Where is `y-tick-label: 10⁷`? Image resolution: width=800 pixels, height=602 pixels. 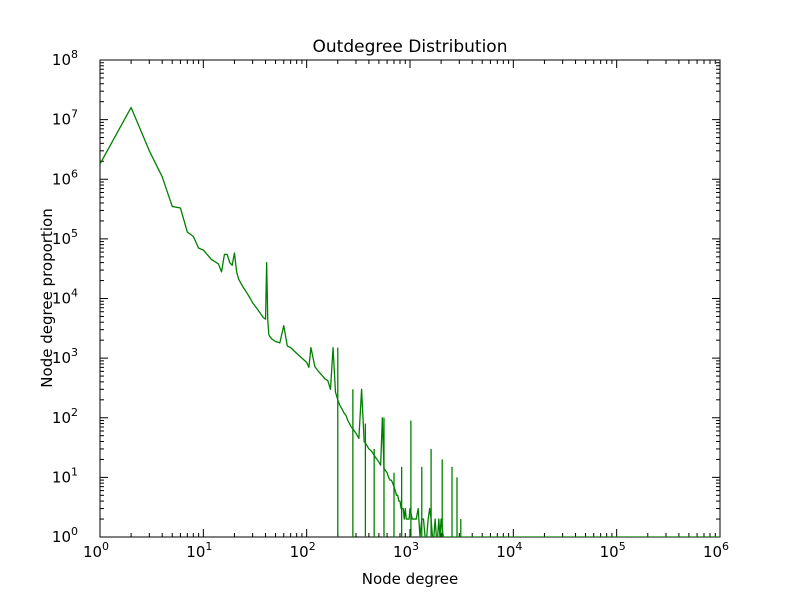 y-tick-label: 10⁷ is located at coordinates (65, 118).